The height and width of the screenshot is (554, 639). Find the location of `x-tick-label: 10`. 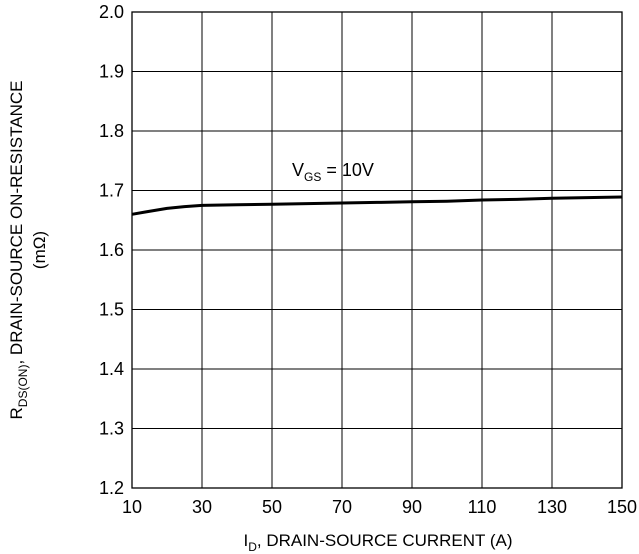

x-tick-label: 10 is located at coordinates (132, 507).